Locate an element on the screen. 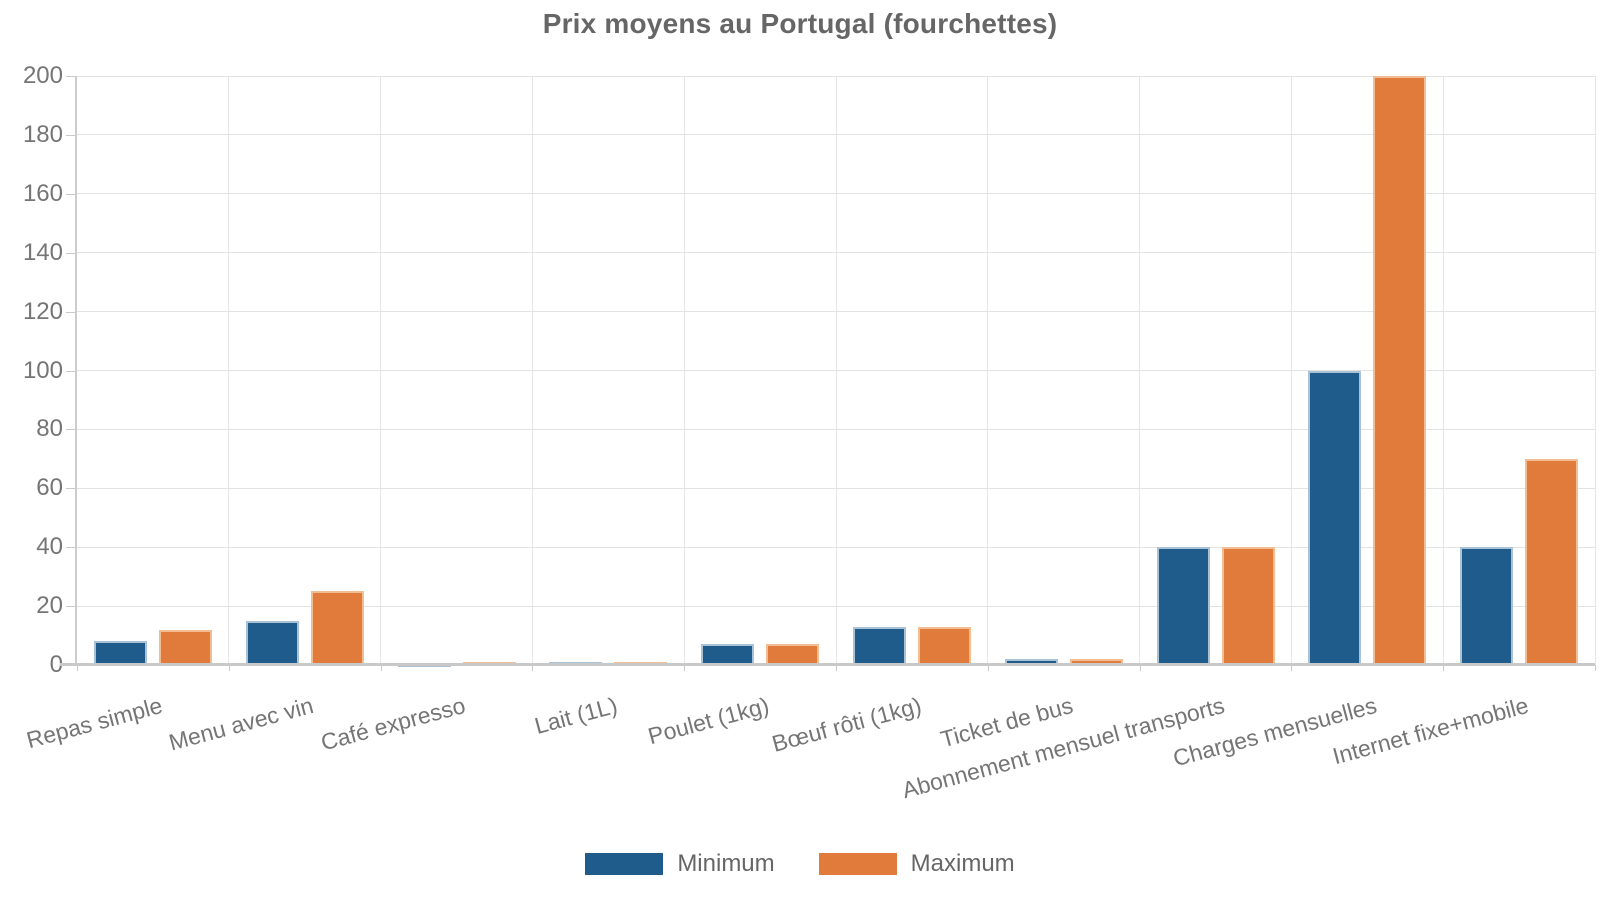  bar-minimum-internet-fixe-mobile is located at coordinates (1487, 606).